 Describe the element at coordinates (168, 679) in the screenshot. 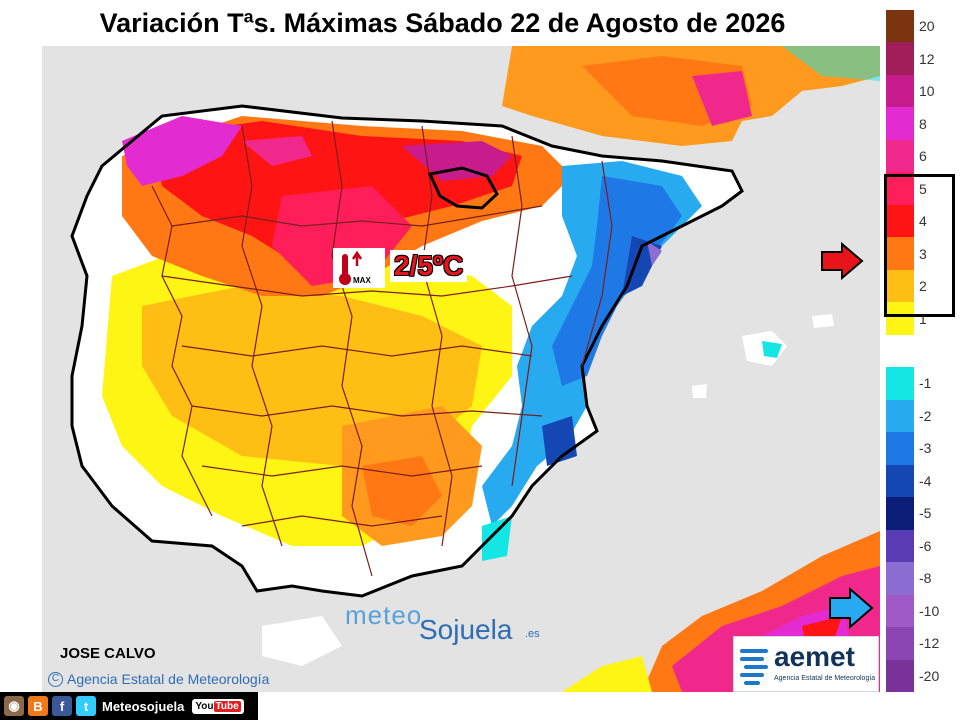

I see `credit-text: Agencia Estatal de Meteorología` at that location.